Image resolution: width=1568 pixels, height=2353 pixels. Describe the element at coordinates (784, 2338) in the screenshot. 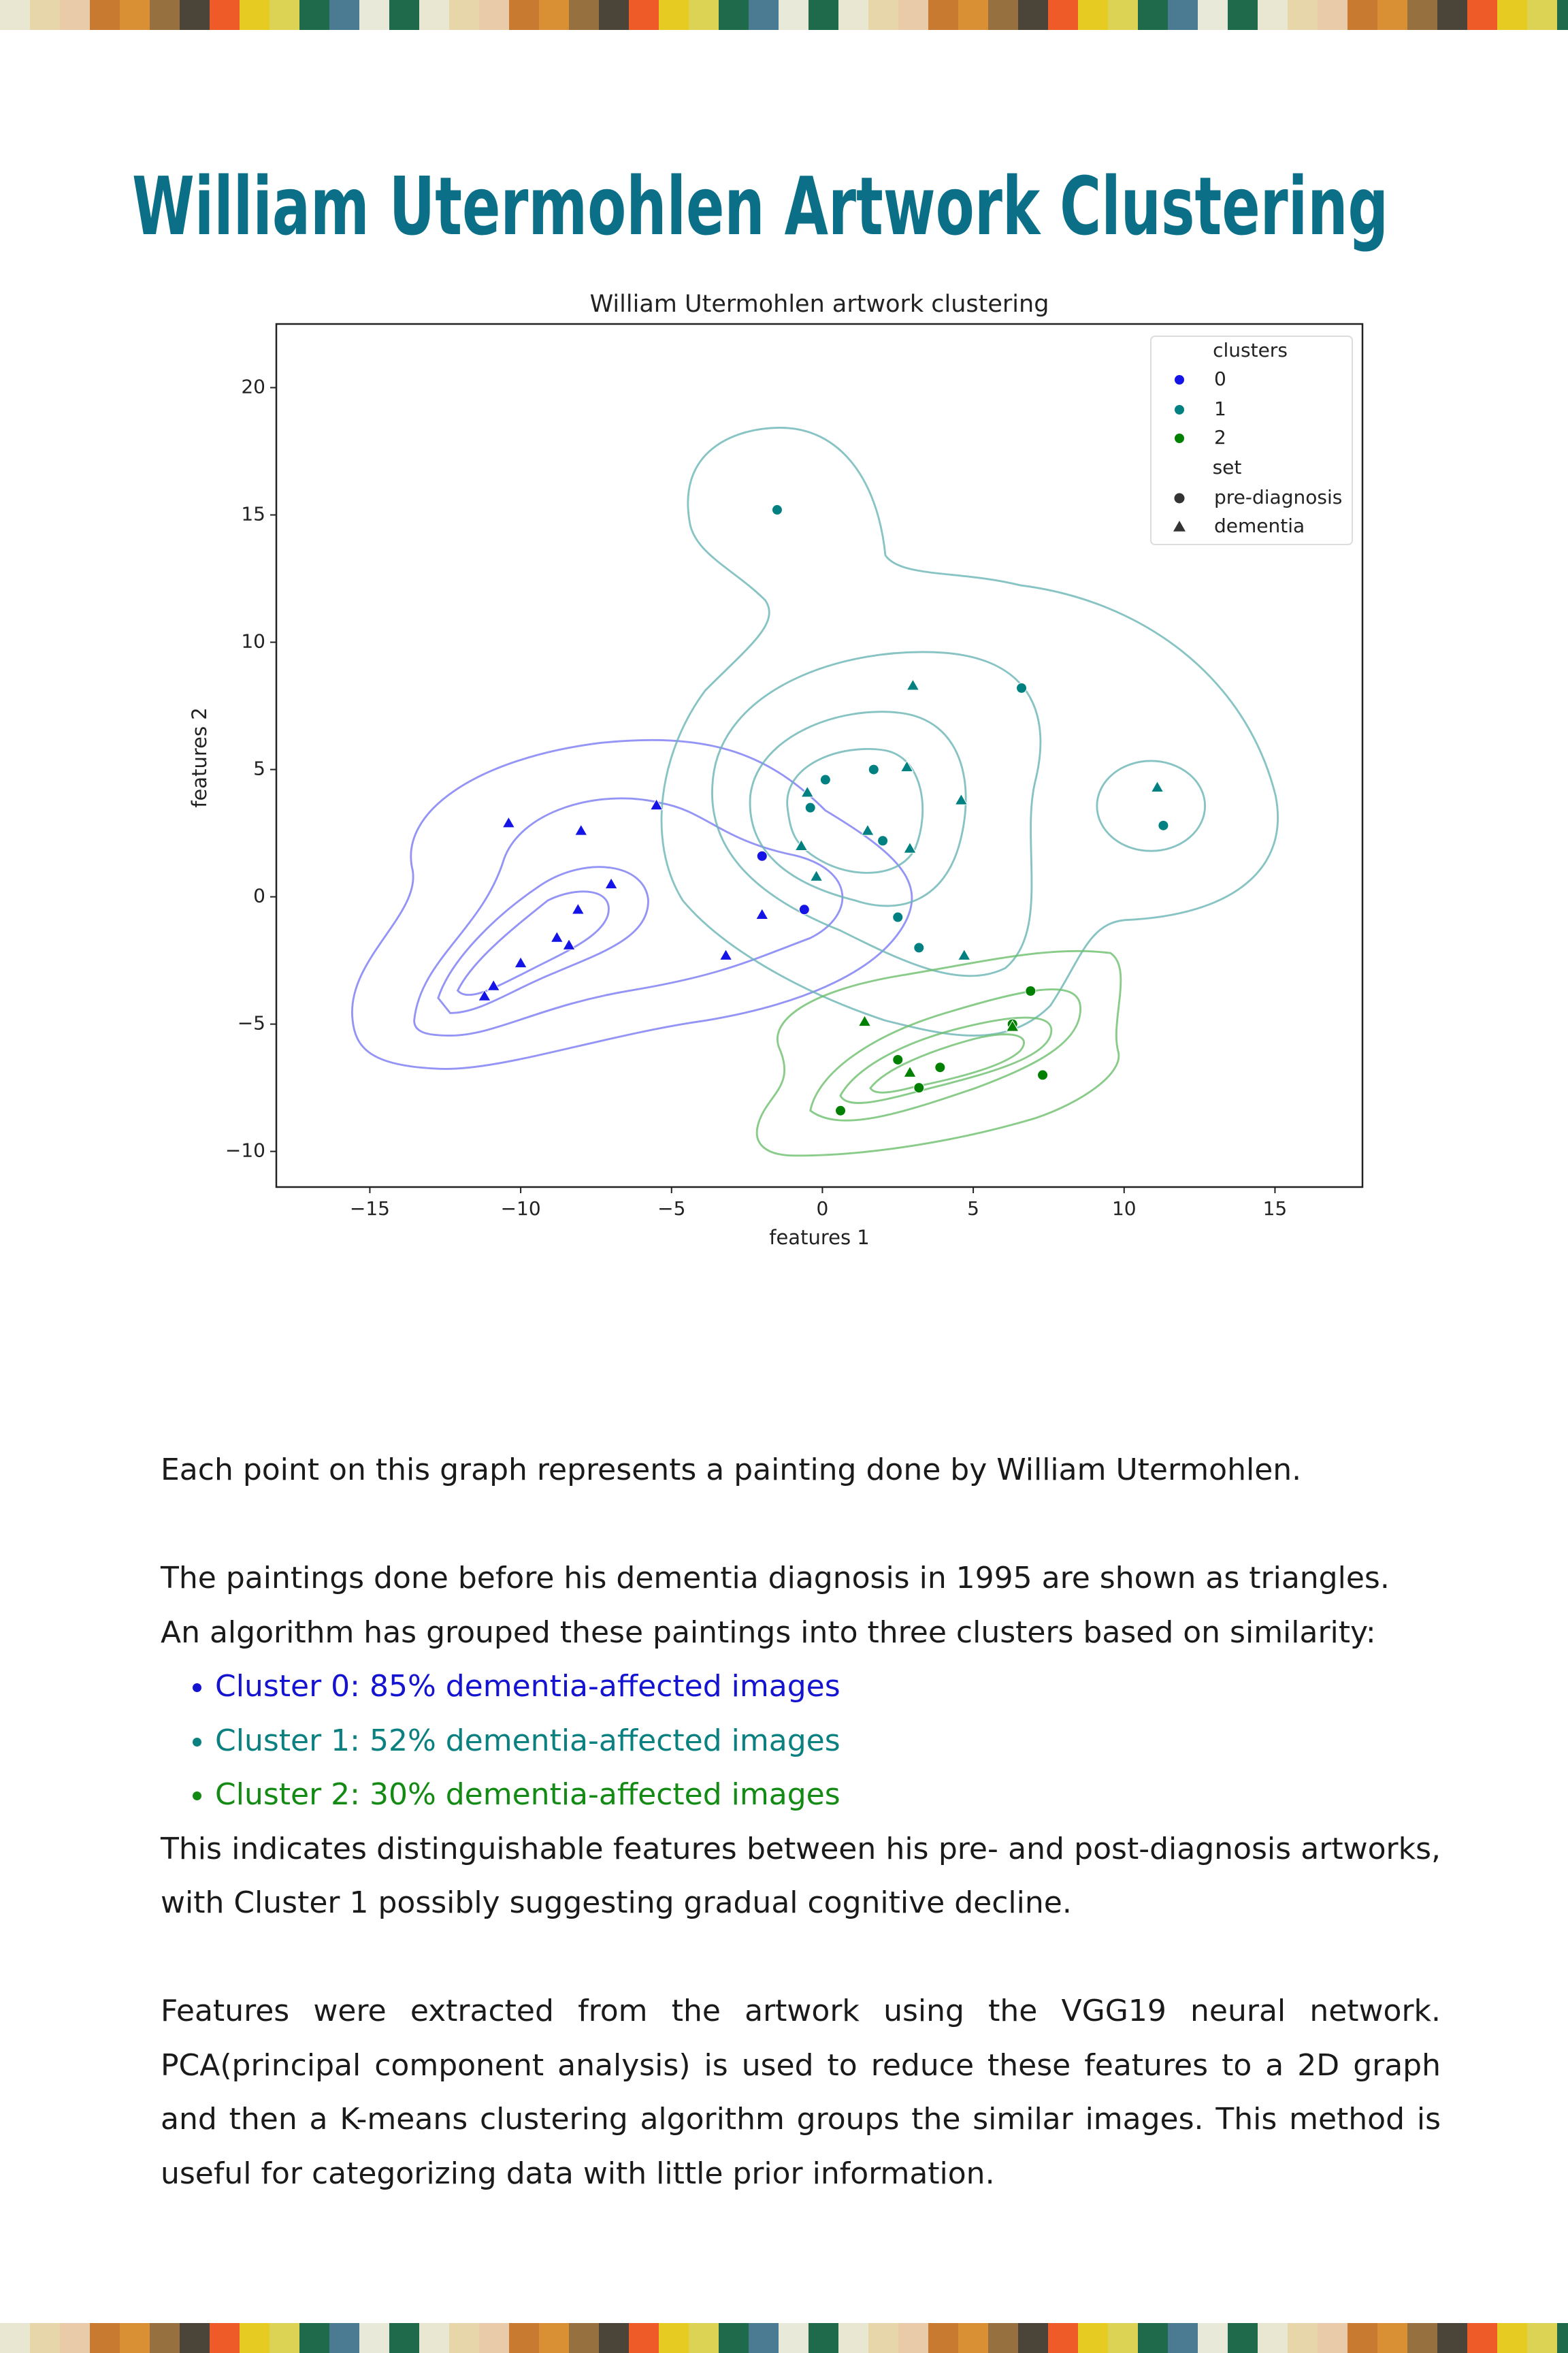

I see `bottom-stripe` at that location.